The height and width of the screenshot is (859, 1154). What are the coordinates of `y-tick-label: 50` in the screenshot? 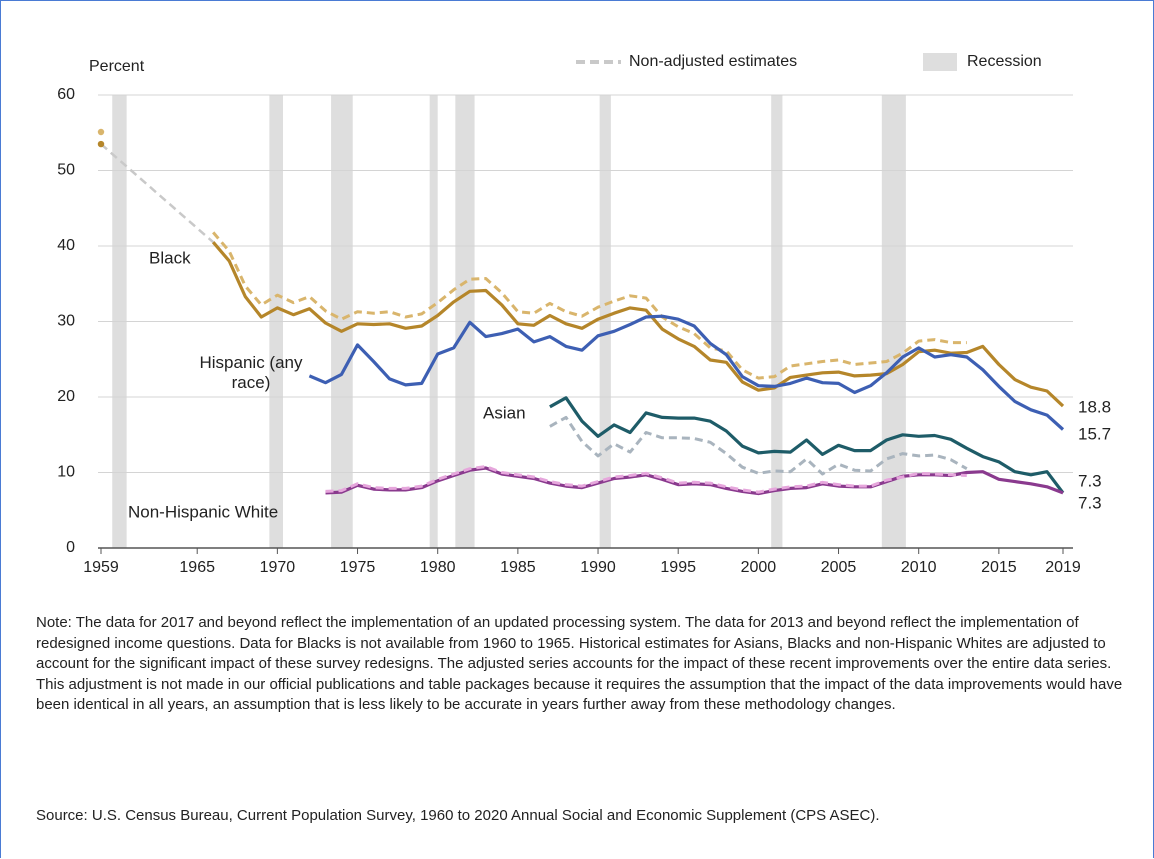 It's located at (66, 170).